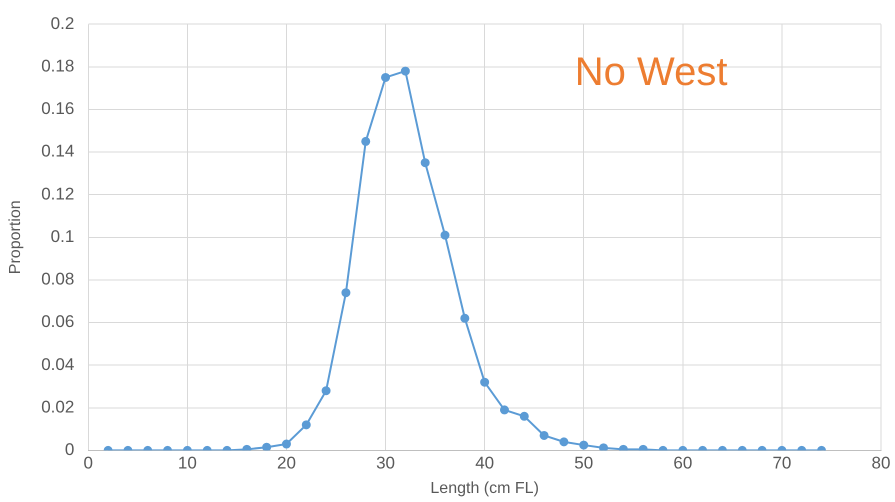 This screenshot has width=895, height=502. What do you see at coordinates (484, 488) in the screenshot?
I see `x-axis-title: Length (cm FL)` at bounding box center [484, 488].